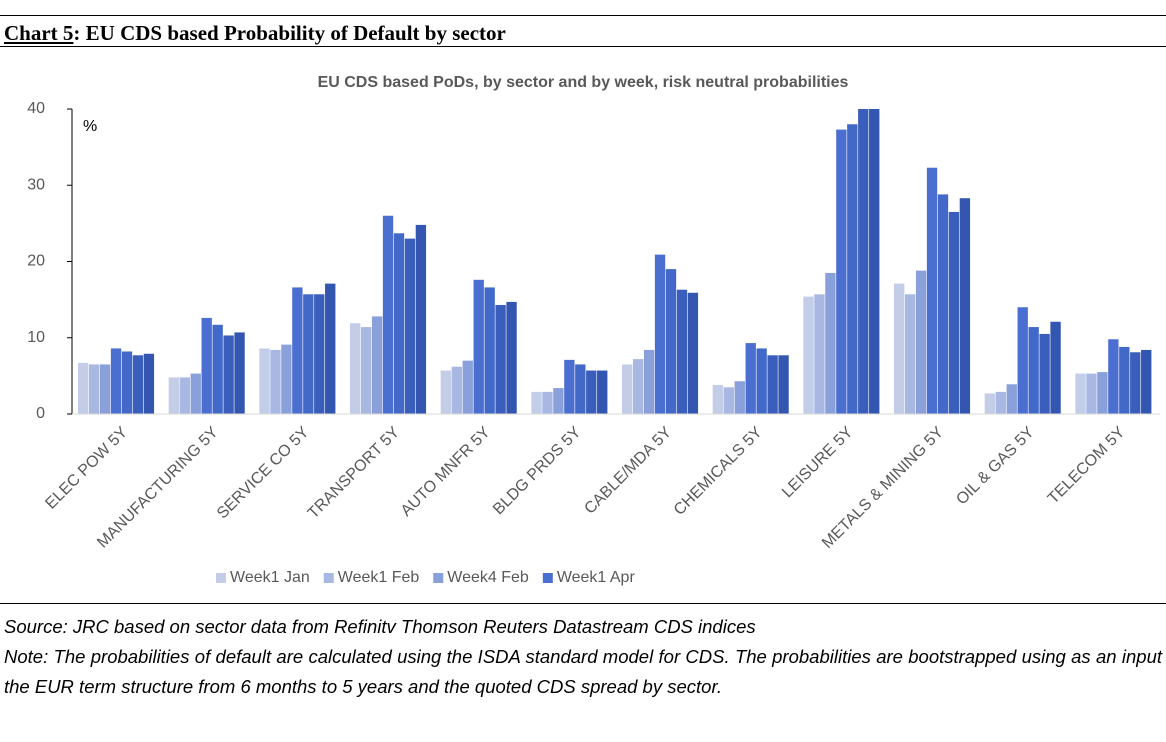 The width and height of the screenshot is (1166, 742). What do you see at coordinates (90, 126) in the screenshot?
I see `y-unit: %` at bounding box center [90, 126].